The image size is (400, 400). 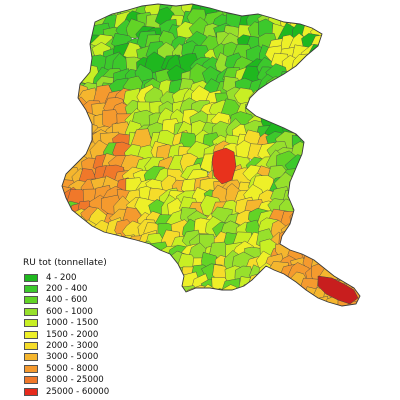 I want to click on legend-item: 3000 - 5000, so click(x=101, y=357).